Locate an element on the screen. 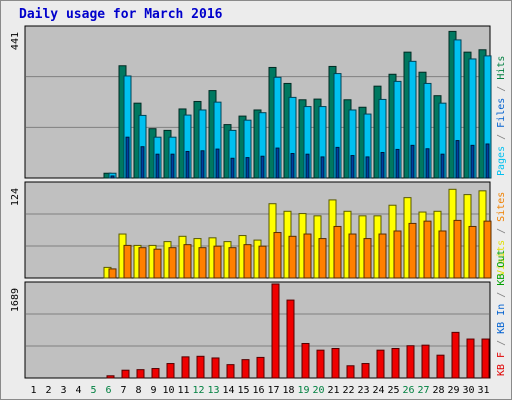 The height and width of the screenshot is (400, 512). chart-title: Daily usage for March 2016 is located at coordinates (121, 14).